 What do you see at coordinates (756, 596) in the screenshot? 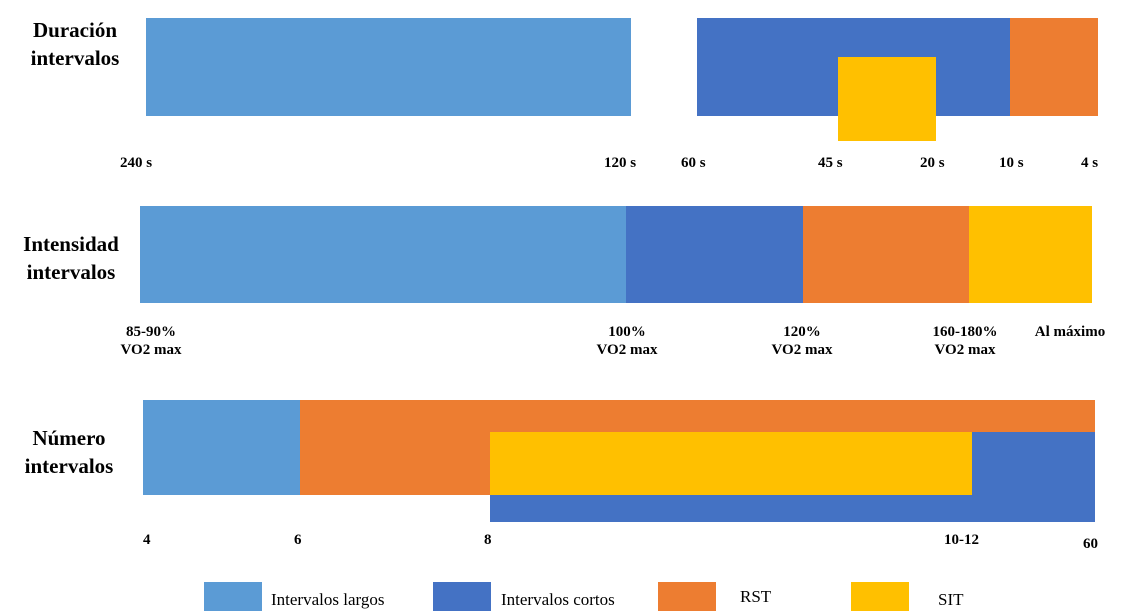
I see `legend-label-rst: RST` at bounding box center [756, 596].